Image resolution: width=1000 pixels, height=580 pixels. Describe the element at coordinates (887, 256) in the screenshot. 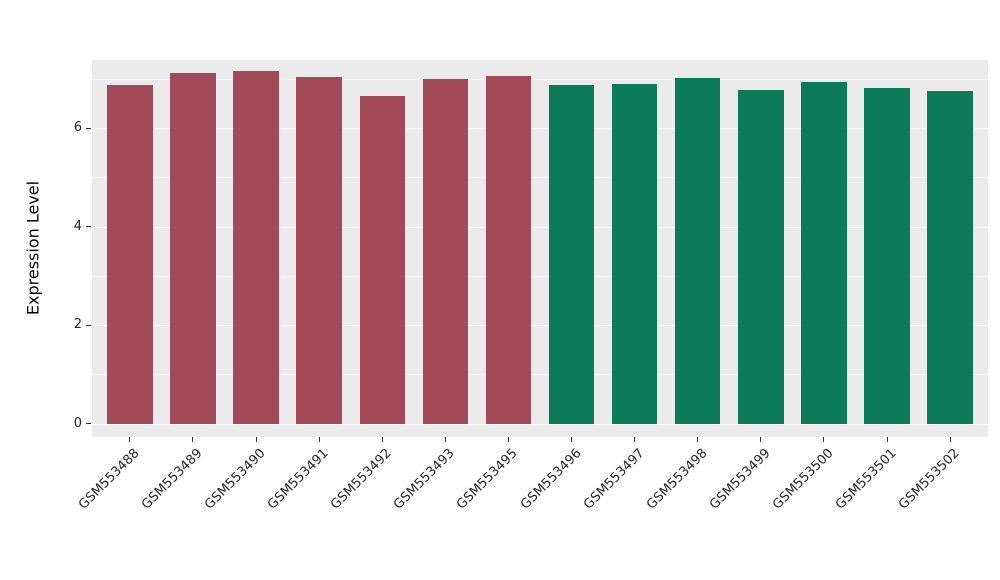

I see `bar-GSM553501` at that location.